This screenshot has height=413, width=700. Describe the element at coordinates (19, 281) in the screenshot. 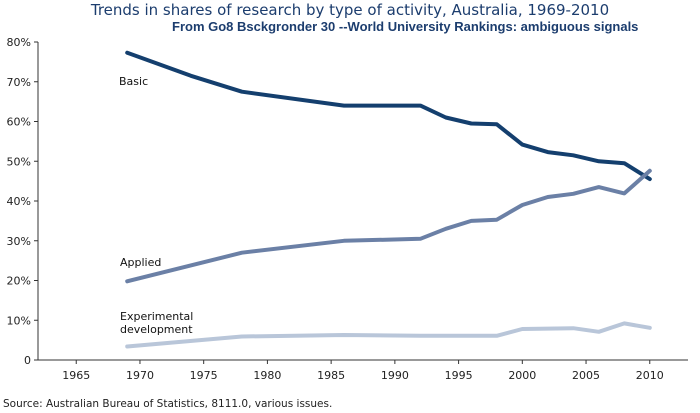

I see `y-tick-label: 20%` at that location.